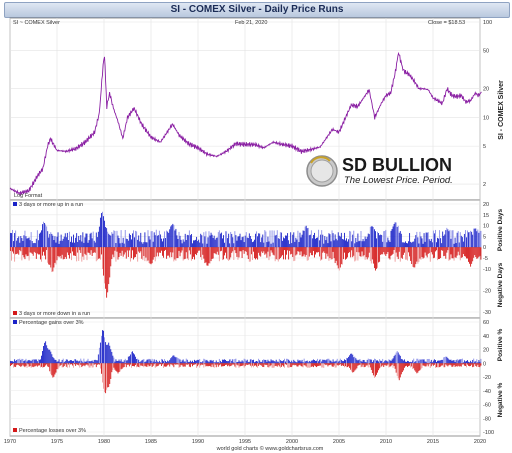 The height and width of the screenshot is (453, 512). What do you see at coordinates (480, 442) in the screenshot?
I see `x-tick-label: 2020` at bounding box center [480, 442].